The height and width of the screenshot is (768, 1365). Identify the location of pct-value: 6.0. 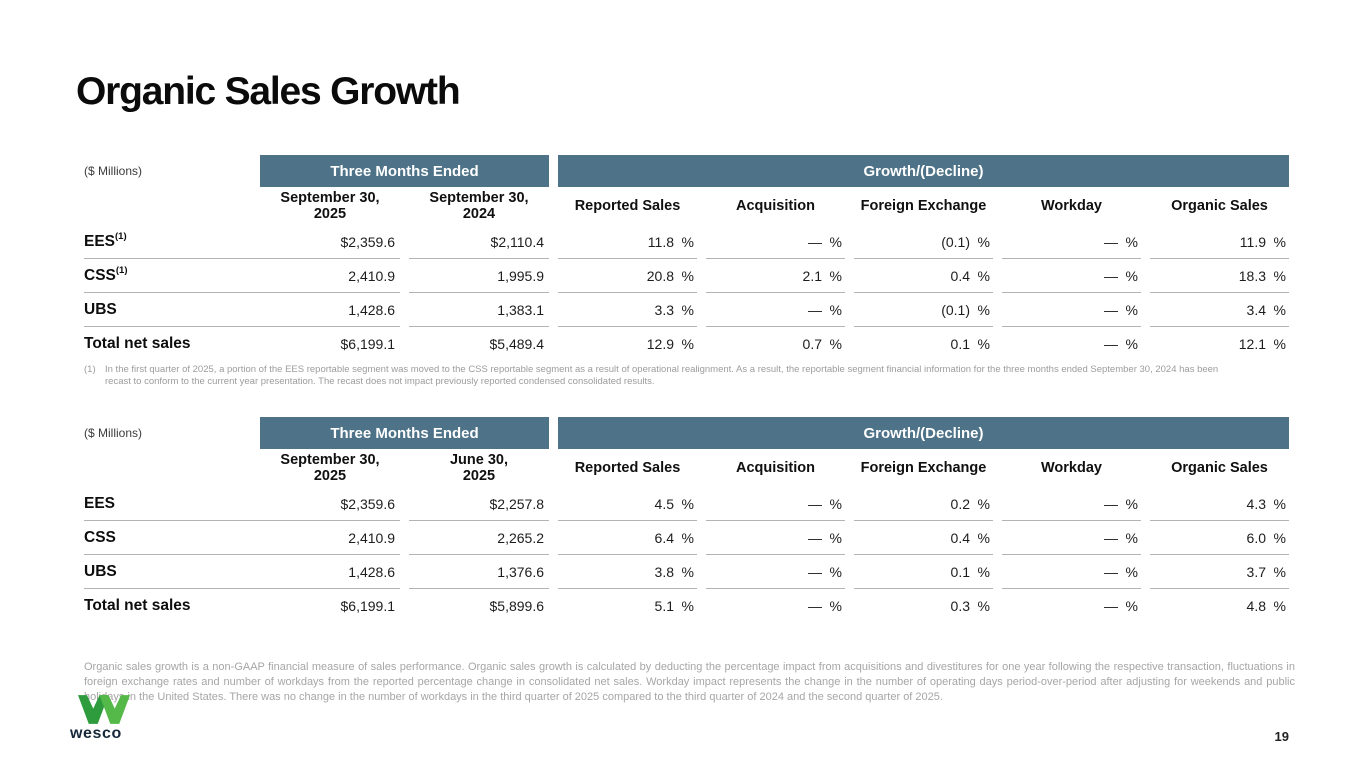
(1256, 537).